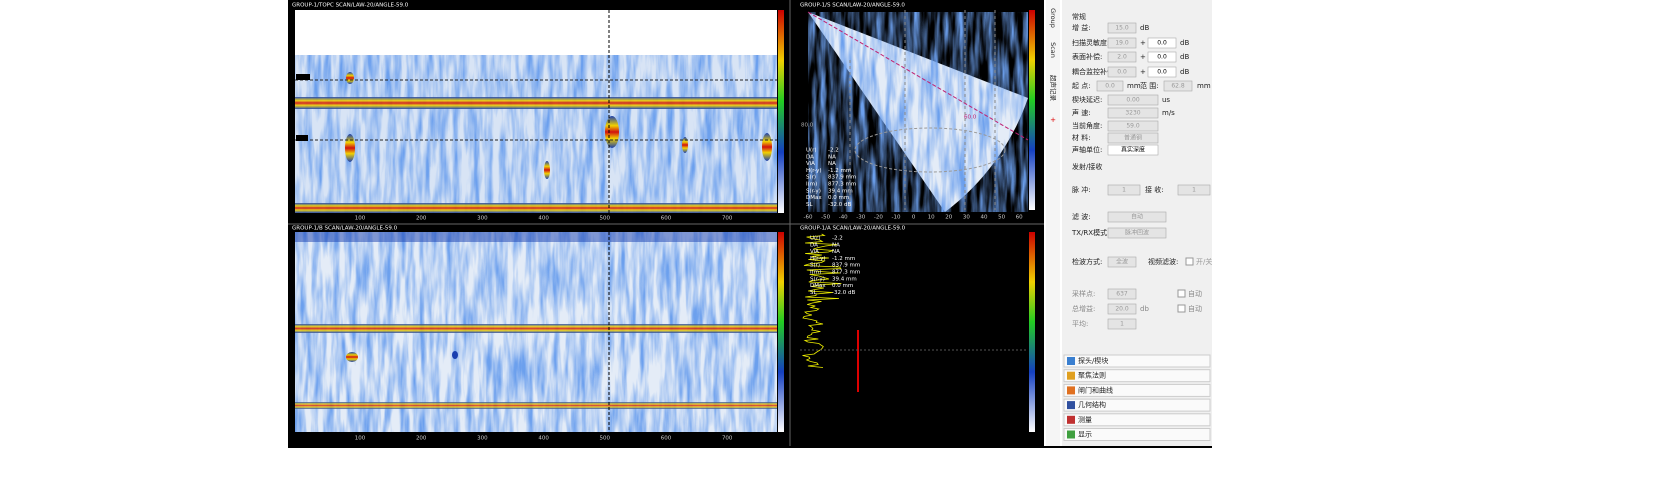 The height and width of the screenshot is (478, 1662). I want to click on menu-label: 几何结构, so click(1092, 404).